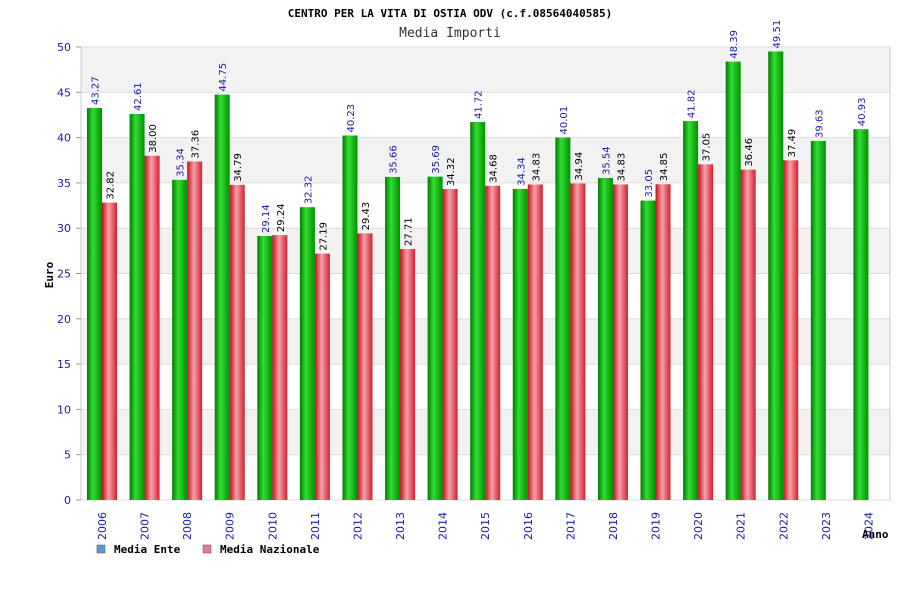 The width and height of the screenshot is (900, 600). What do you see at coordinates (64, 228) in the screenshot?
I see `y-tick-label: 30` at bounding box center [64, 228].